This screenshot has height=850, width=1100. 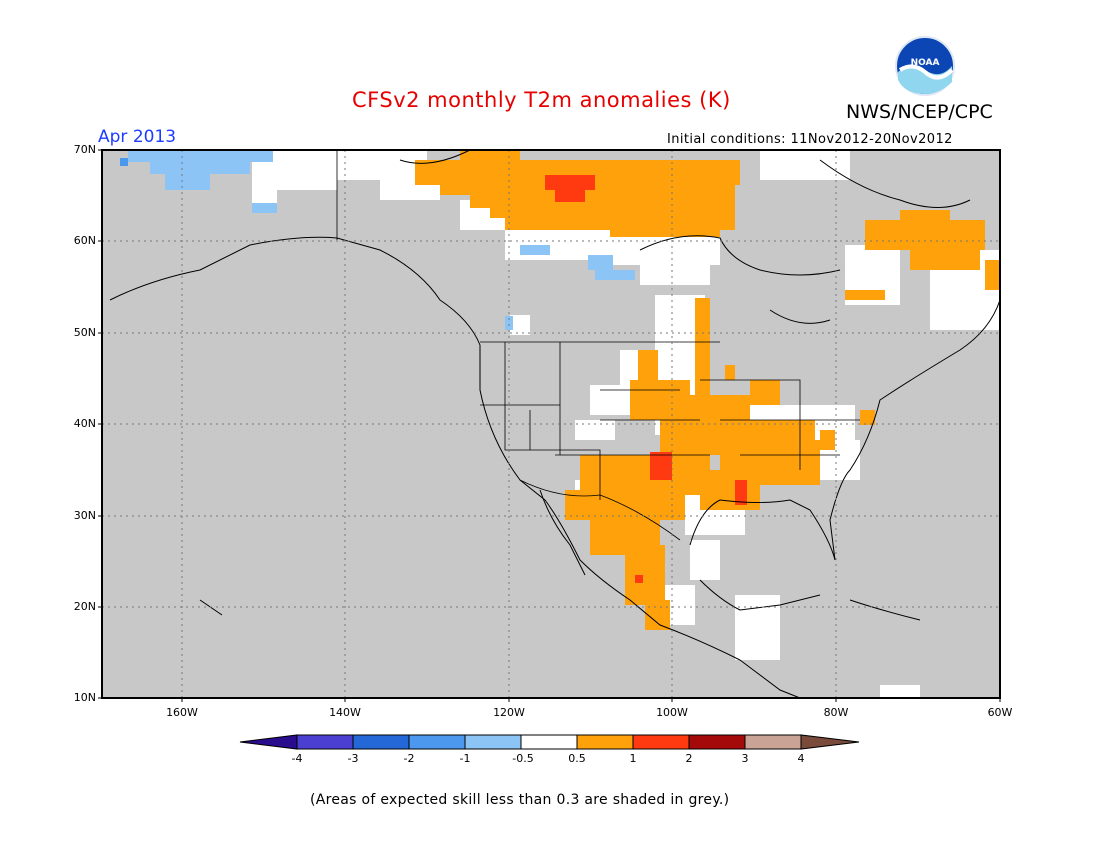 I want to click on noaa-logo-text: NOAA, so click(x=925, y=63).